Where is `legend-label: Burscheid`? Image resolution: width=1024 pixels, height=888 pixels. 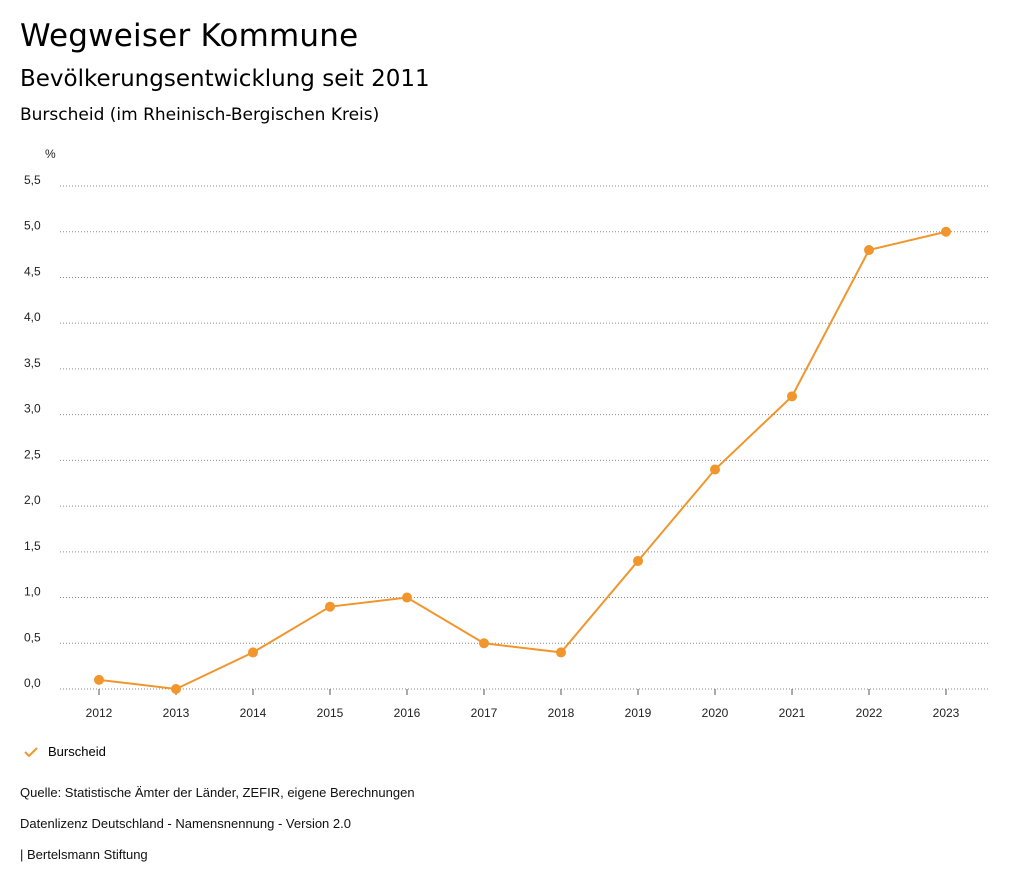 legend-label: Burscheid is located at coordinates (77, 751).